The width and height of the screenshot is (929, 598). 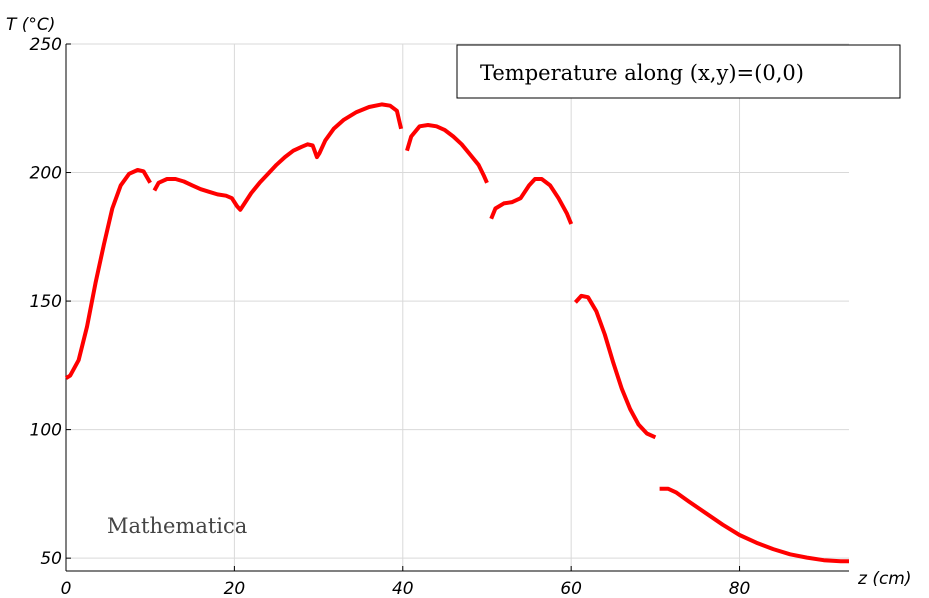 I want to click on x-tick-label: 60, so click(x=571, y=588).